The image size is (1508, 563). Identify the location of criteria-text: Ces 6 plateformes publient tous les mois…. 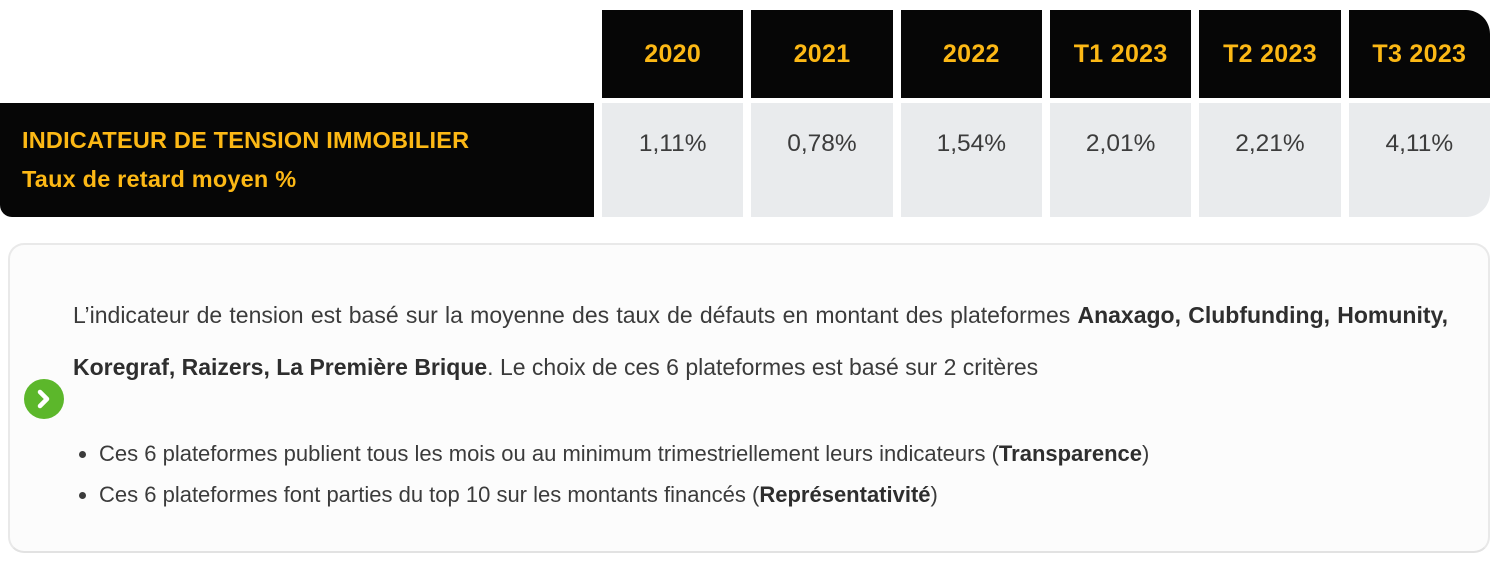
(549, 453).